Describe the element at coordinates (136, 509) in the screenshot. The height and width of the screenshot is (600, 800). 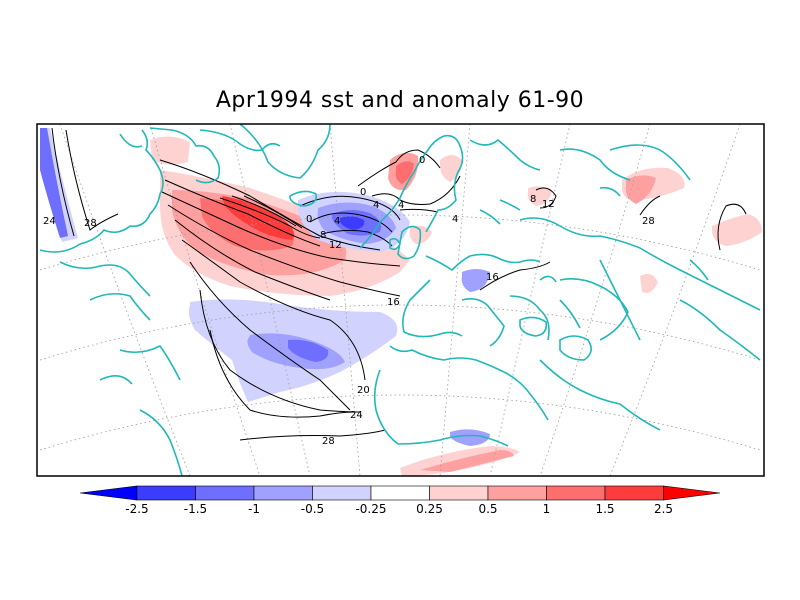
I see `colorbar-tick-label: -2.5` at that location.